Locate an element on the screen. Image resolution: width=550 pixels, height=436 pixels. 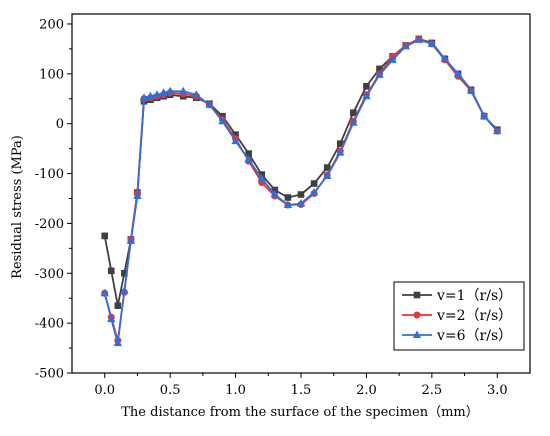
y-axis-title: Residual stress (MPa) is located at coordinates (17, 207).